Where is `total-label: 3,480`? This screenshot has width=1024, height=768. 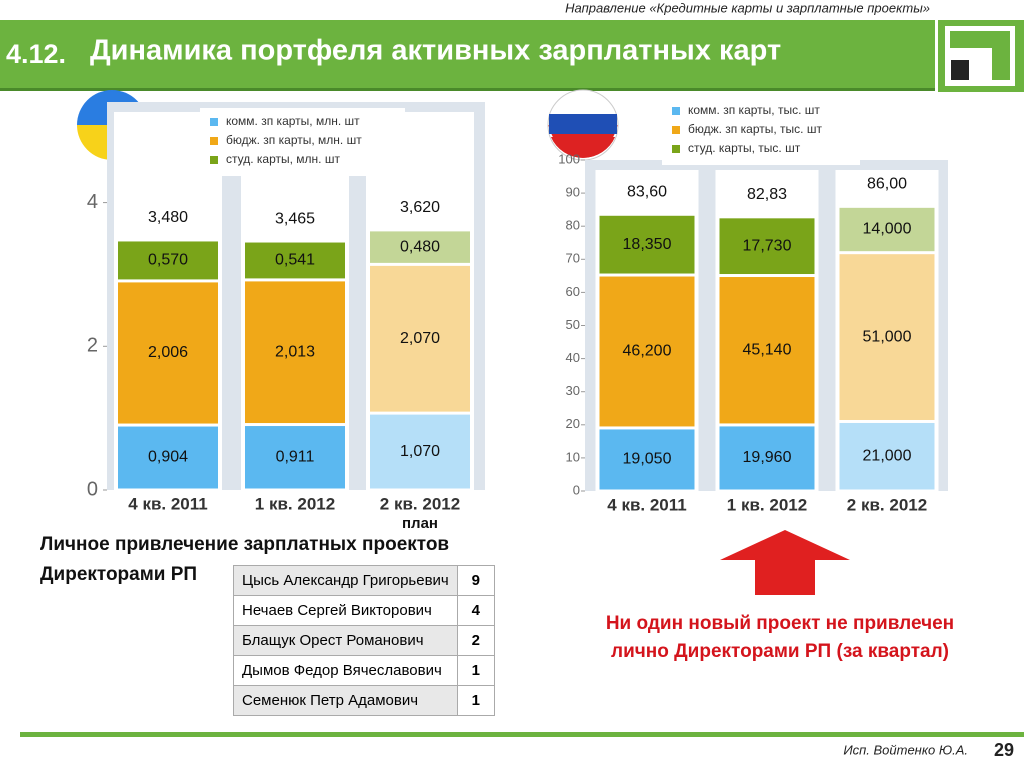
total-label: 3,480 is located at coordinates (168, 217).